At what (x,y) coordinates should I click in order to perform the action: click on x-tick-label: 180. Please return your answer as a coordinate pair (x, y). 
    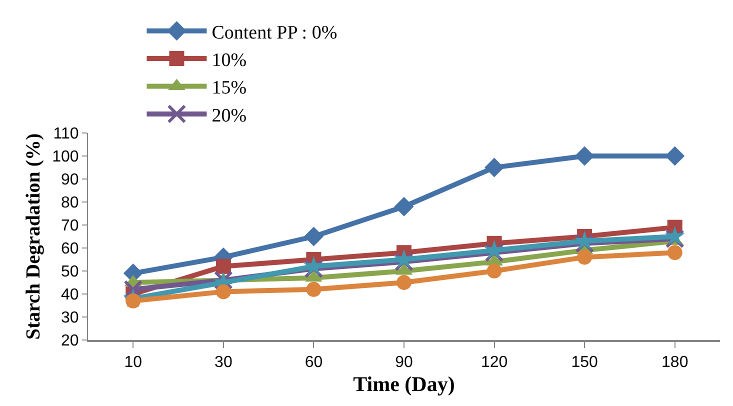
    Looking at the image, I should click on (675, 363).